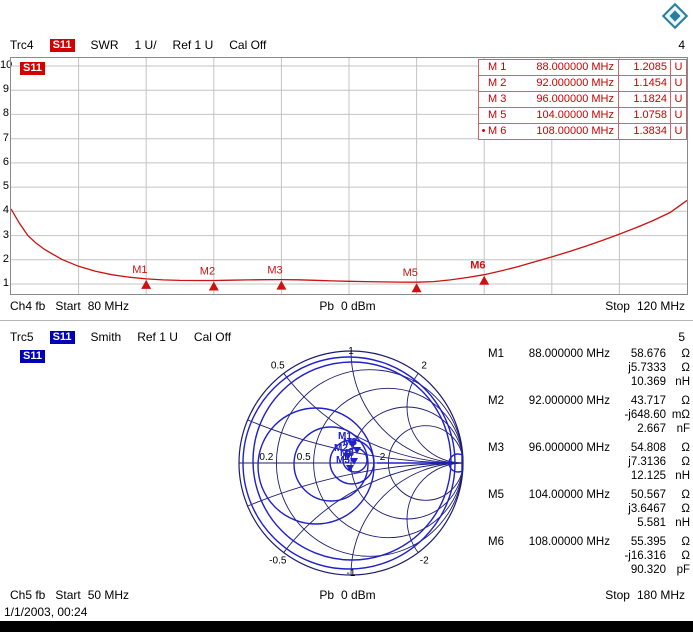 This screenshot has width=693, height=632. Describe the element at coordinates (497, 67) in the screenshot. I see `marker-label: M 1` at that location.